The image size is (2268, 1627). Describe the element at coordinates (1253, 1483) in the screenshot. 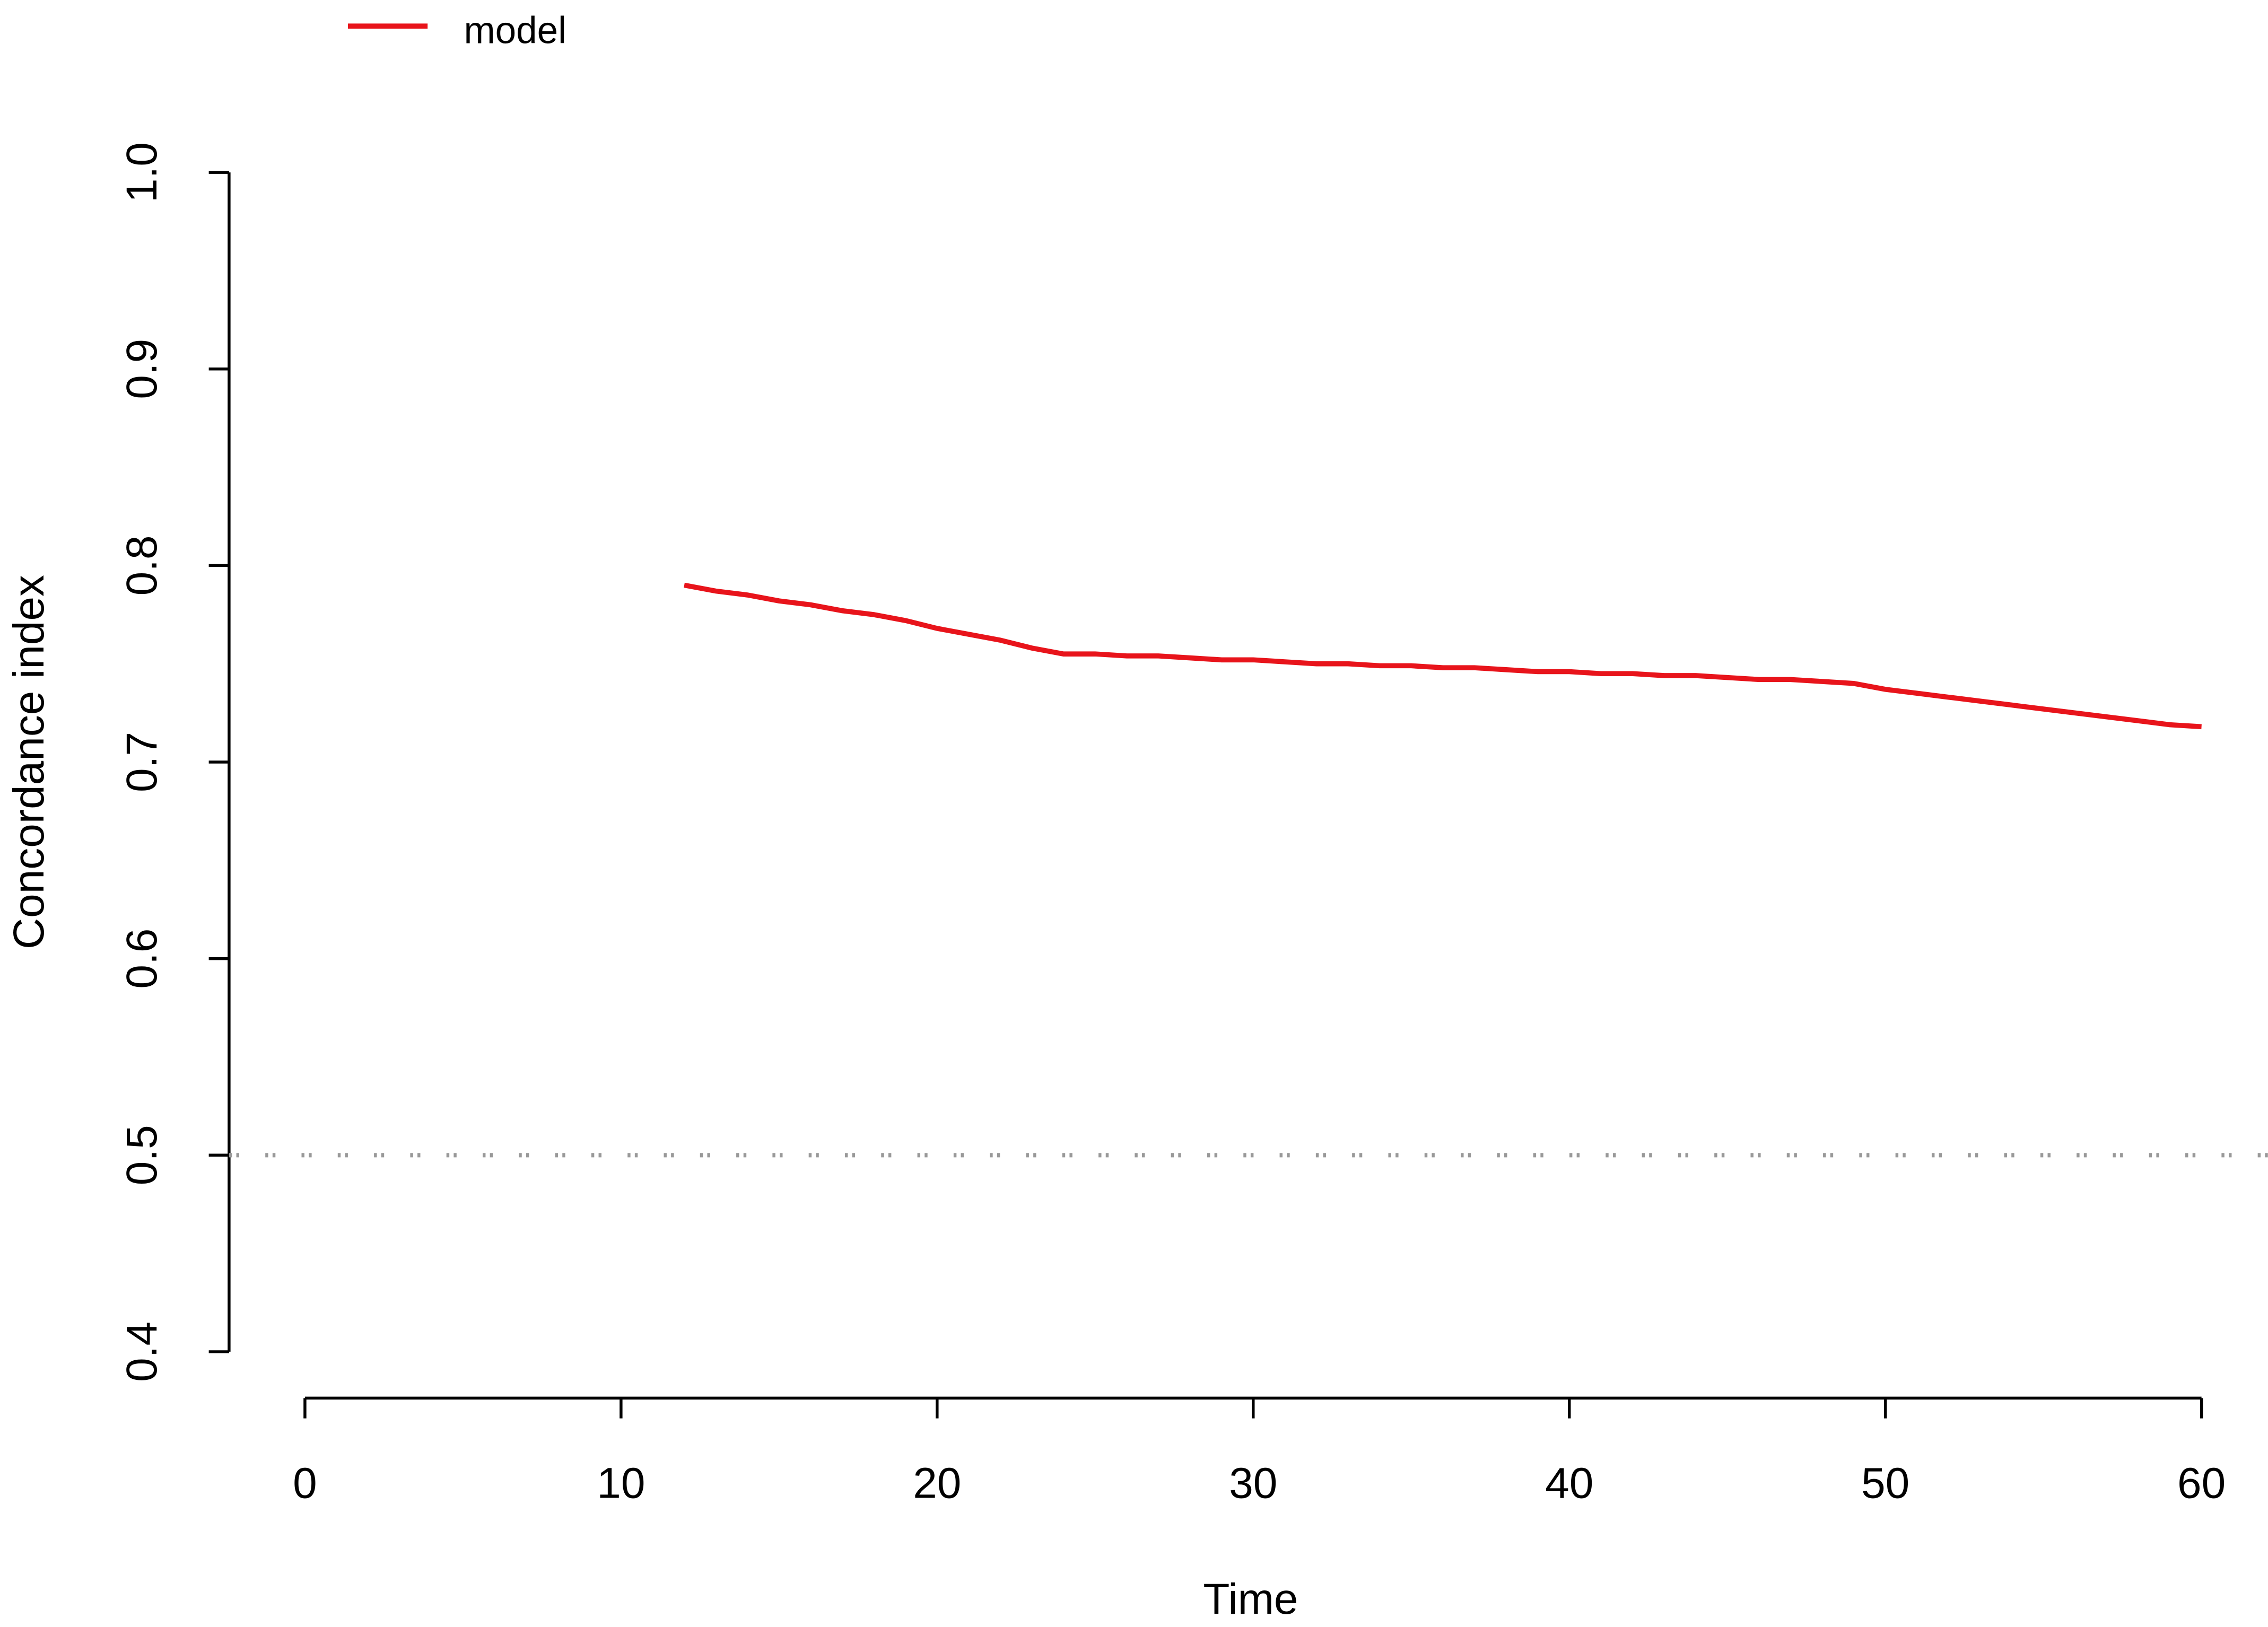

I see `x-tick-label: 30` at that location.